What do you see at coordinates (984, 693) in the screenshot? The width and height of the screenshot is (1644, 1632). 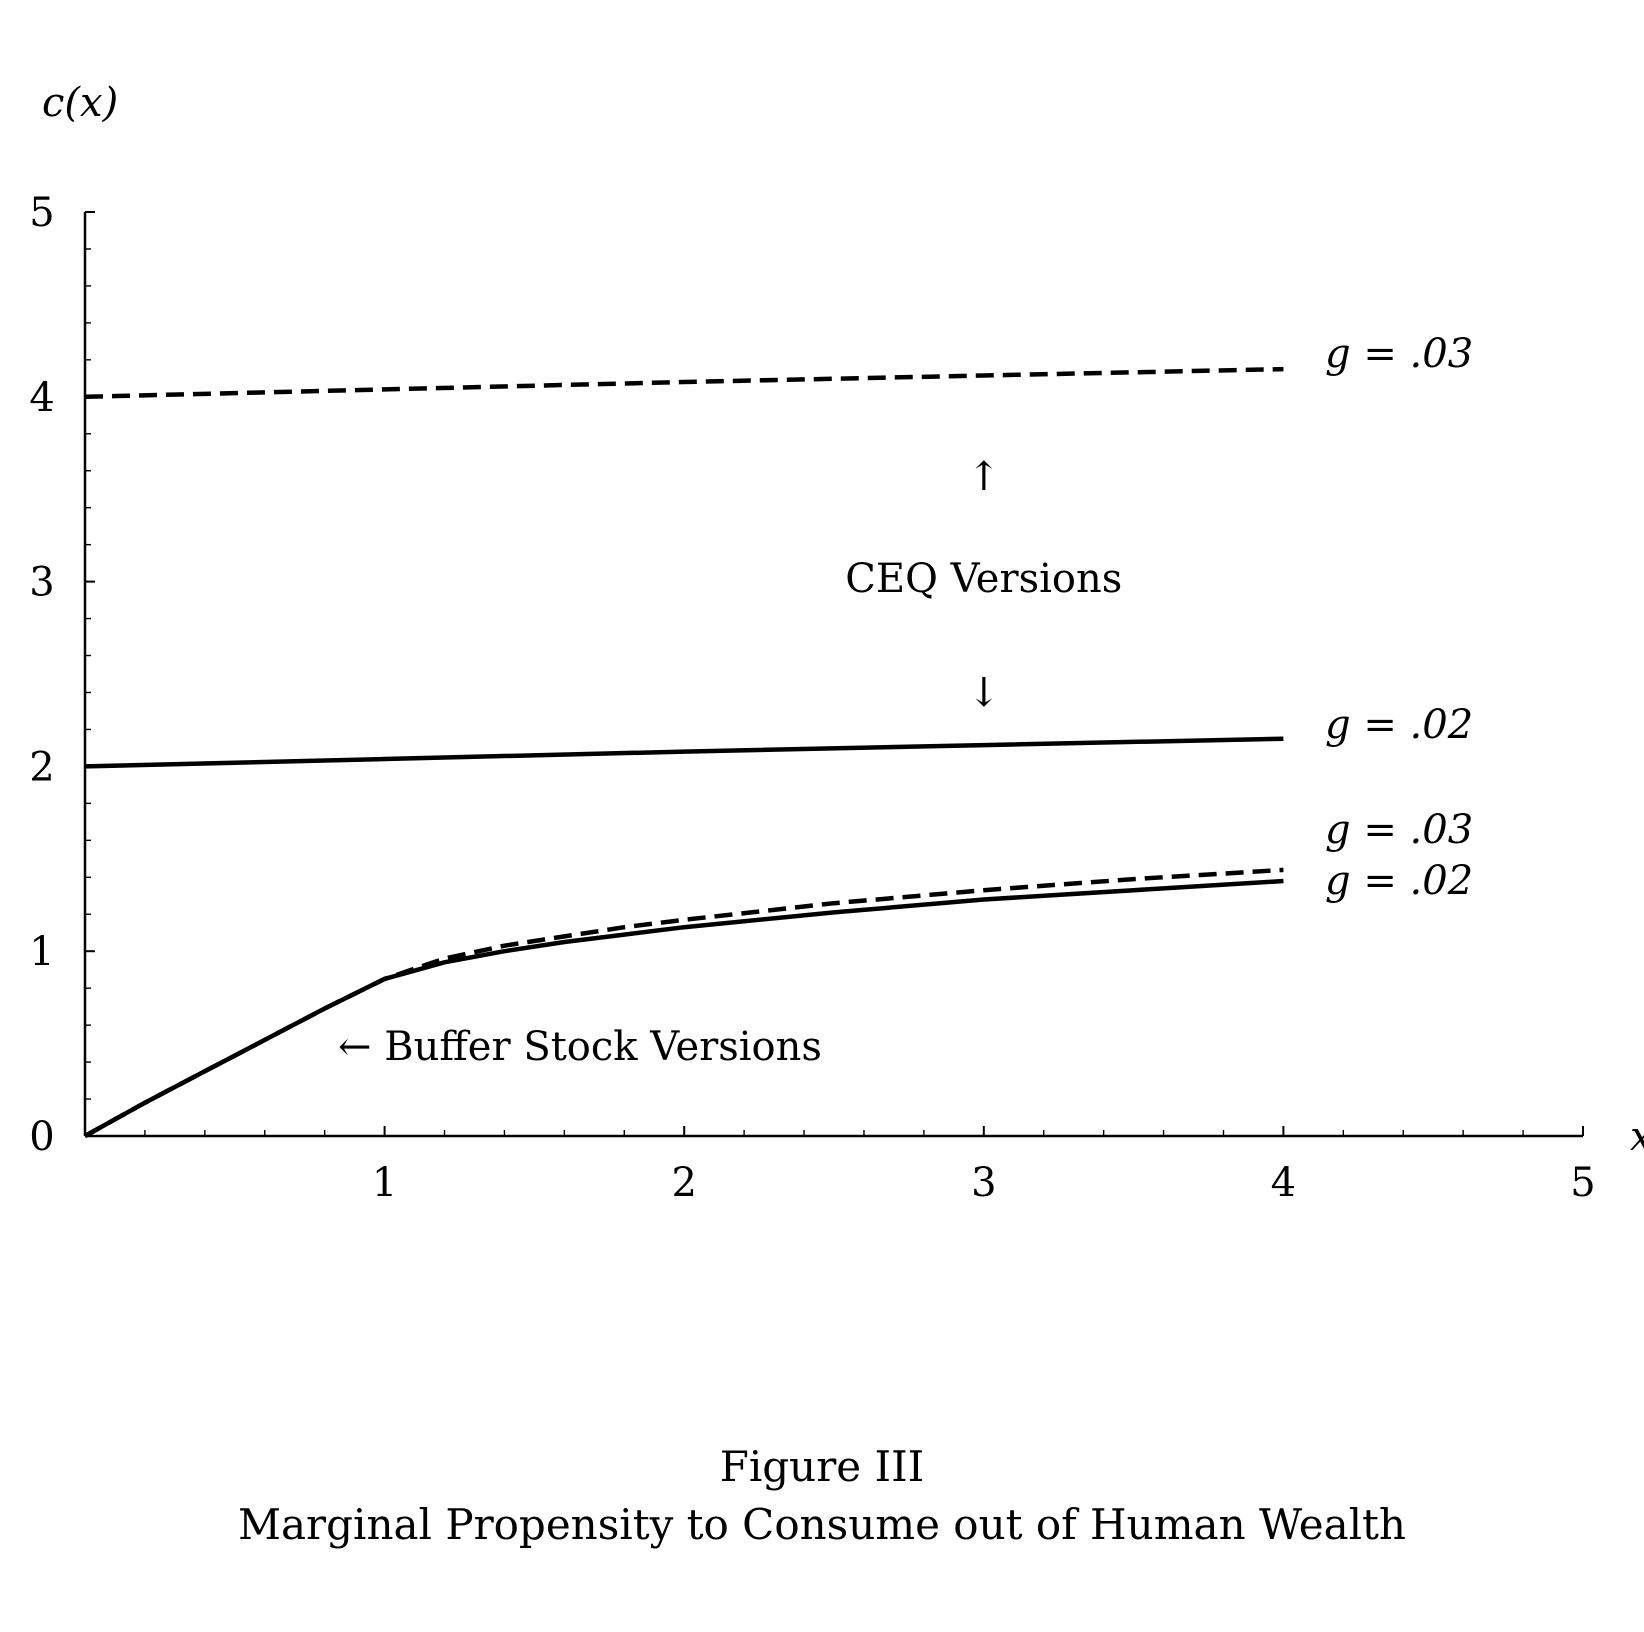 I see `ceq-down-arrow: ↓` at bounding box center [984, 693].